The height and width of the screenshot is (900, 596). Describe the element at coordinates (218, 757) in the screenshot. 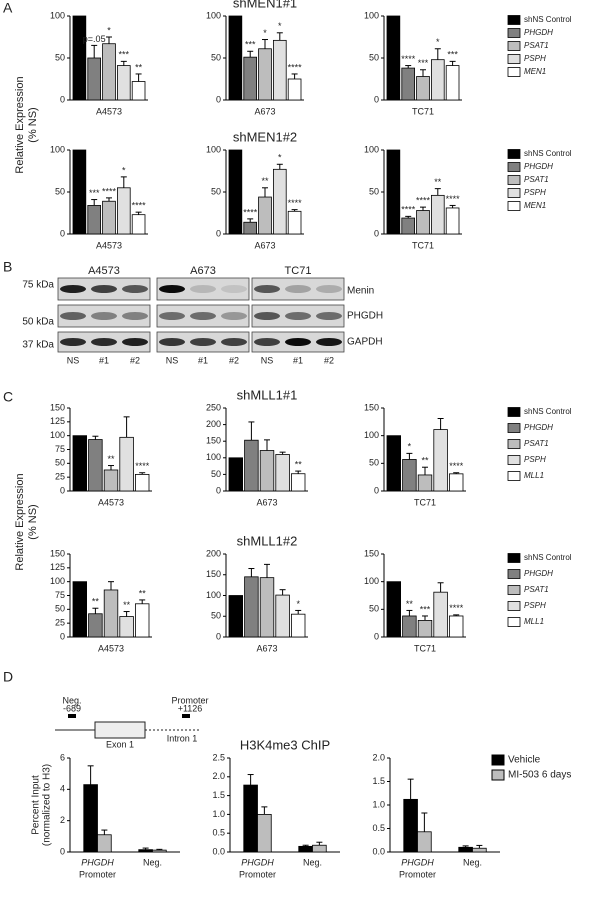

I see `y-tick-label: 2.5` at that location.